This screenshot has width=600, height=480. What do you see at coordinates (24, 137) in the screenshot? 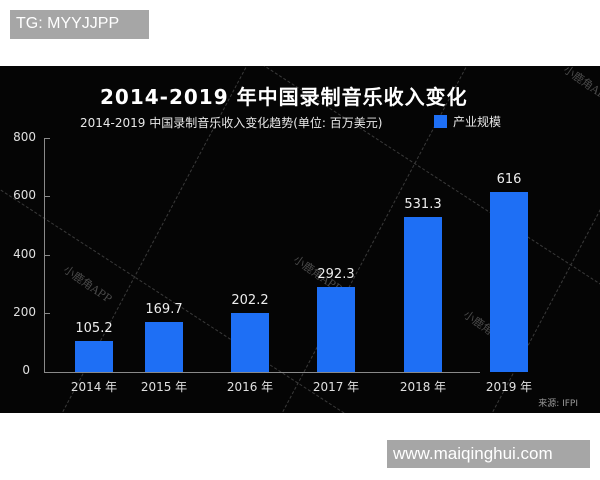
I see `y-tick-label: 800` at bounding box center [24, 137].